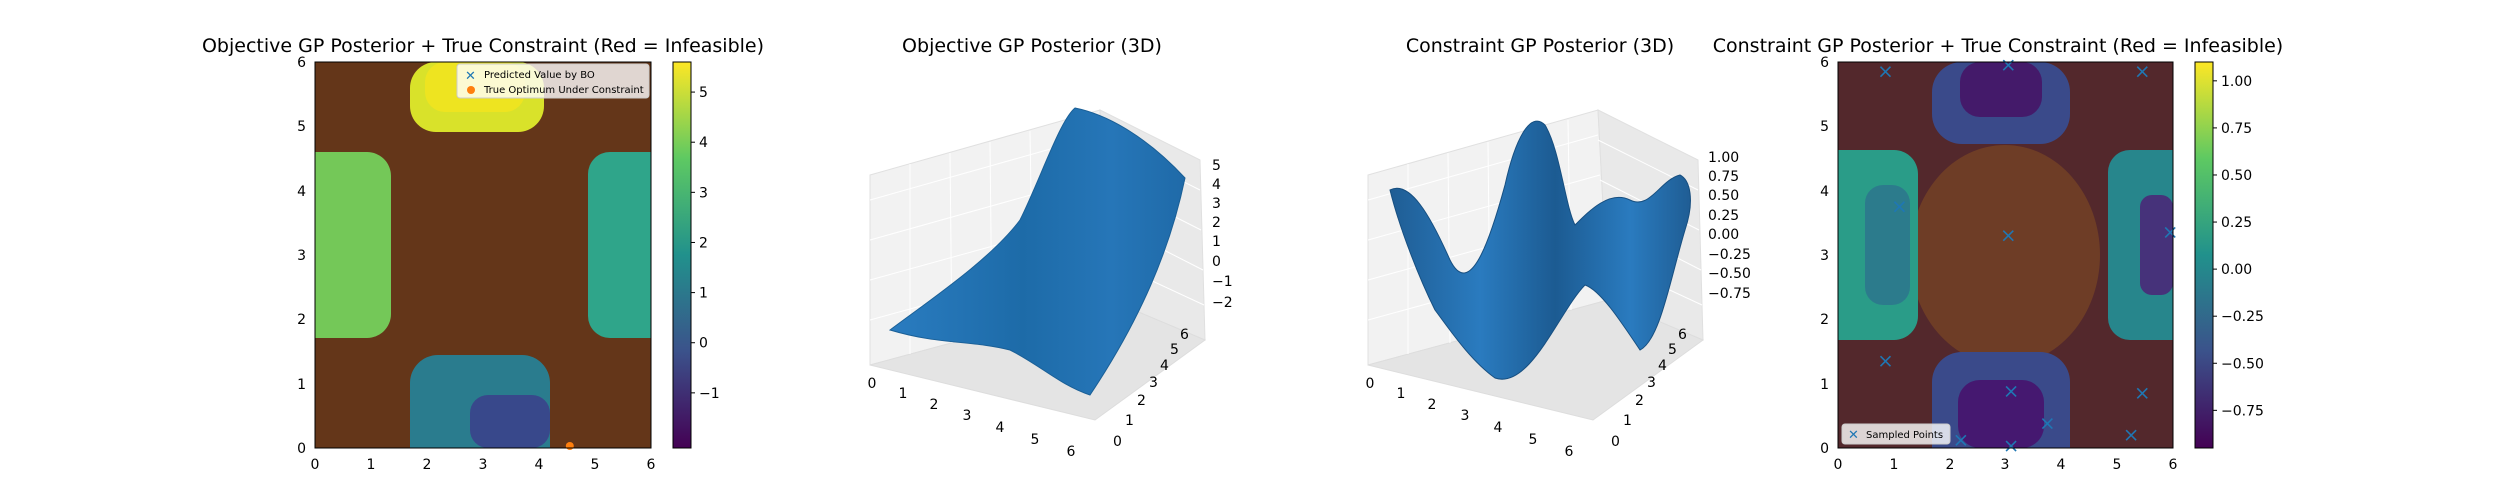 The image size is (2500, 500). I want to click on colorbar-tick-label: 0.50, so click(2236, 176).